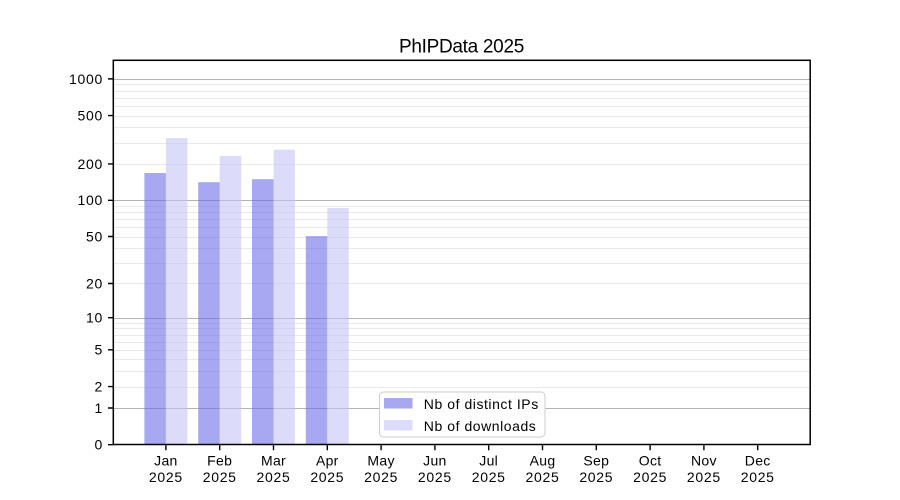 Image resolution: width=900 pixels, height=500 pixels. What do you see at coordinates (758, 461) in the screenshot?
I see `svg-text: Dec` at bounding box center [758, 461].